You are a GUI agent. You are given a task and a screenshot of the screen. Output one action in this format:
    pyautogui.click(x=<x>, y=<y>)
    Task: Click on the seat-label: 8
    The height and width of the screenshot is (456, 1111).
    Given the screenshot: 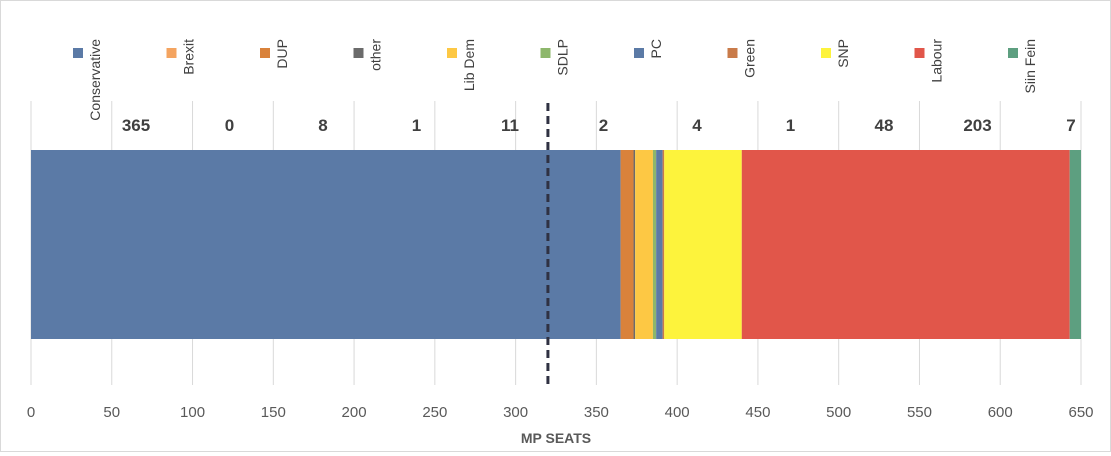 What is the action you would take?
    pyautogui.click(x=322, y=125)
    